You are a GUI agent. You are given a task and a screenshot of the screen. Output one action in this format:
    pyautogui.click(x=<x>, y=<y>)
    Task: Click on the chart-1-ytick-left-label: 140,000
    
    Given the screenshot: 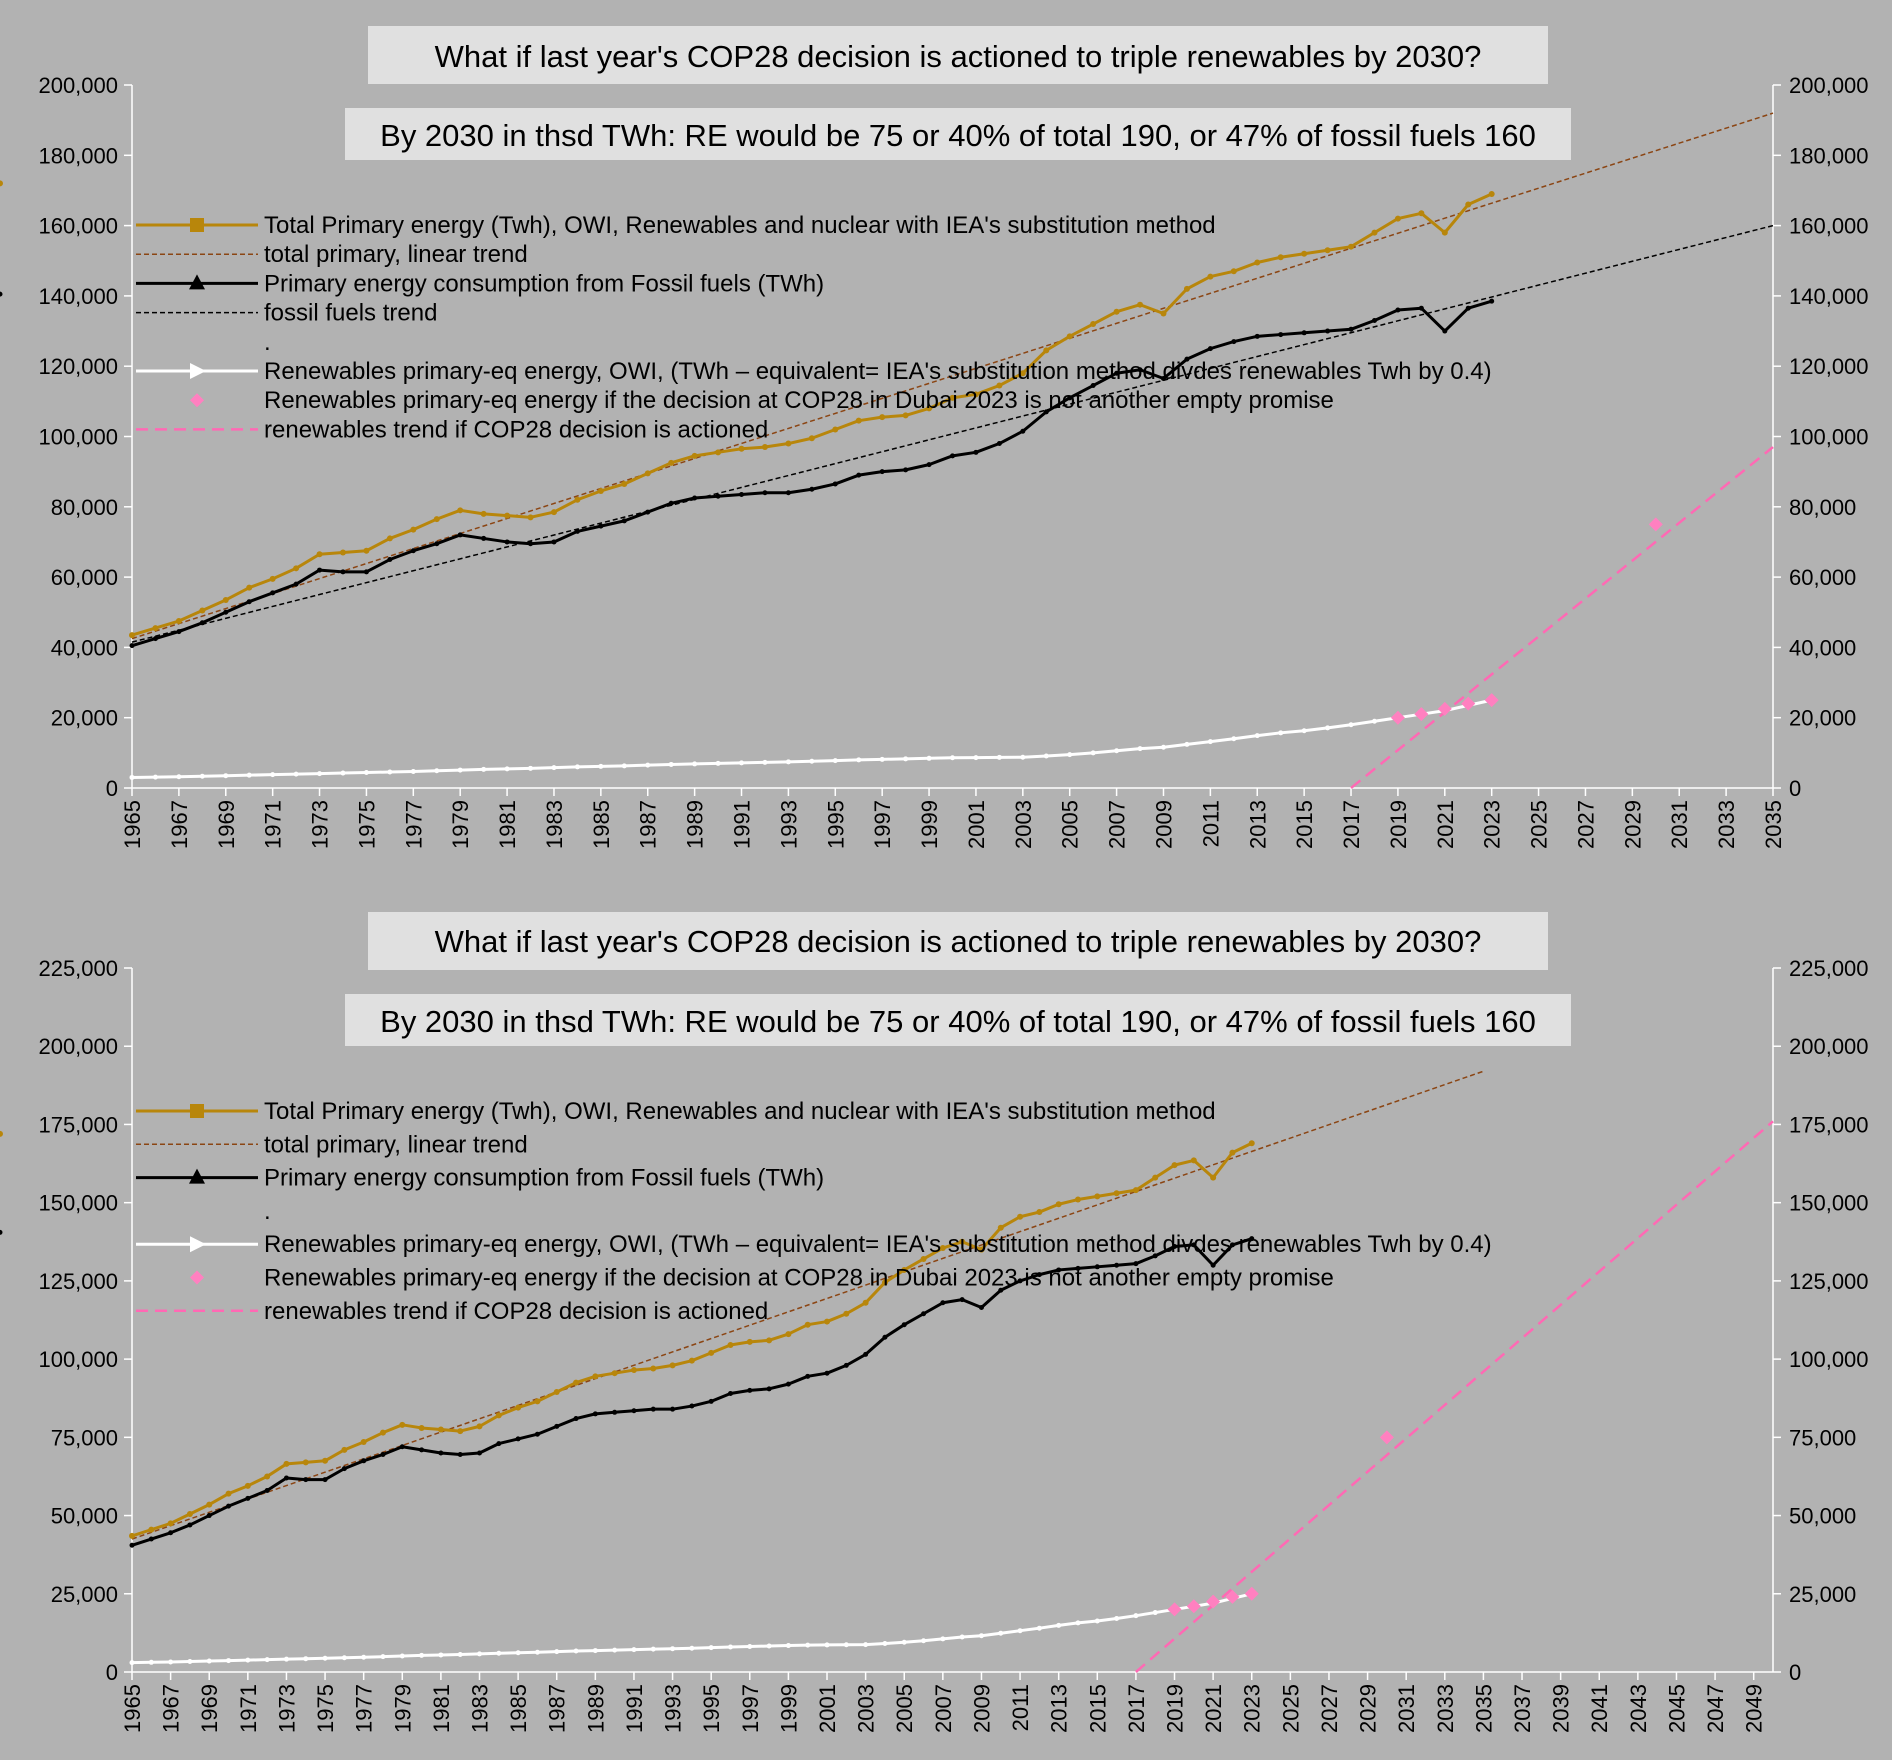 What is the action you would take?
    pyautogui.click(x=78, y=296)
    